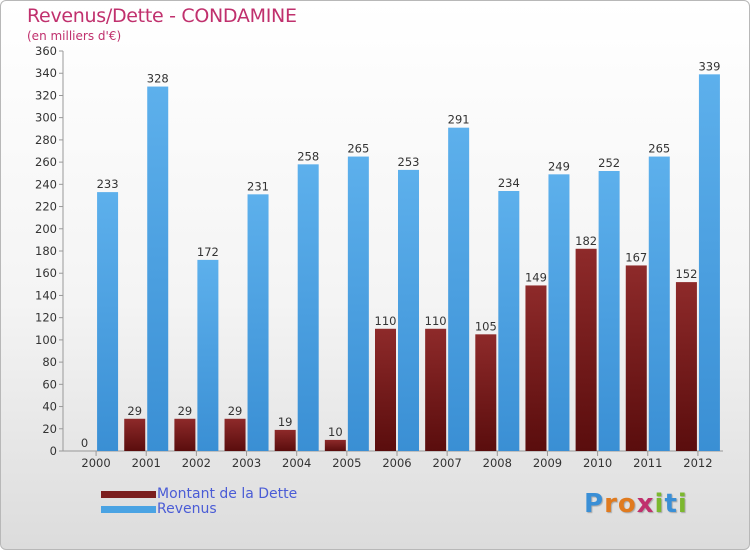 This screenshot has height=550, width=750. What do you see at coordinates (396, 463) in the screenshot?
I see `x-tick-label: 2006` at bounding box center [396, 463].